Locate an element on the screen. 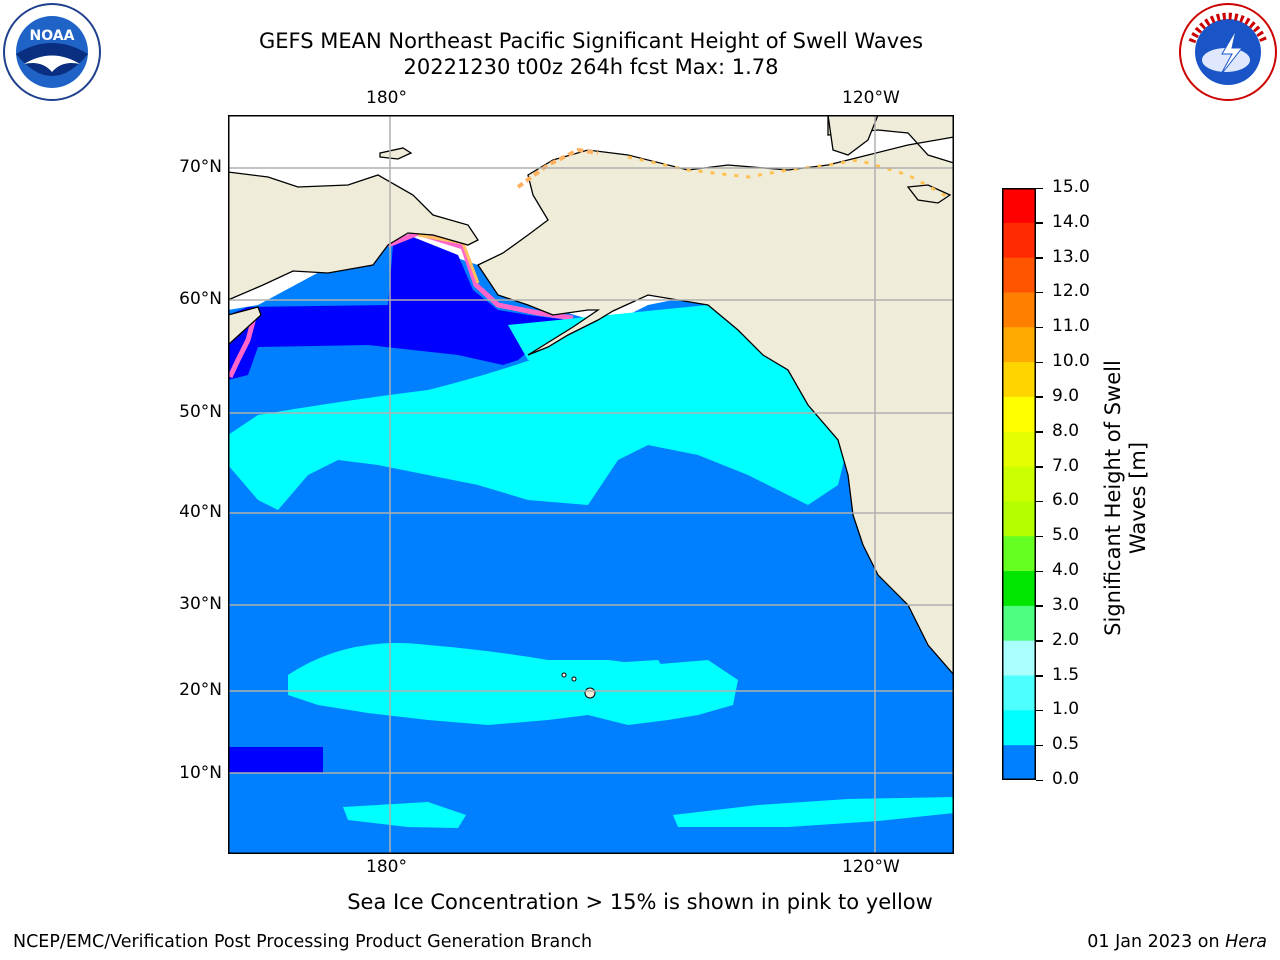 This screenshot has height=960, width=1280. land-siberia is located at coordinates (353, 236).